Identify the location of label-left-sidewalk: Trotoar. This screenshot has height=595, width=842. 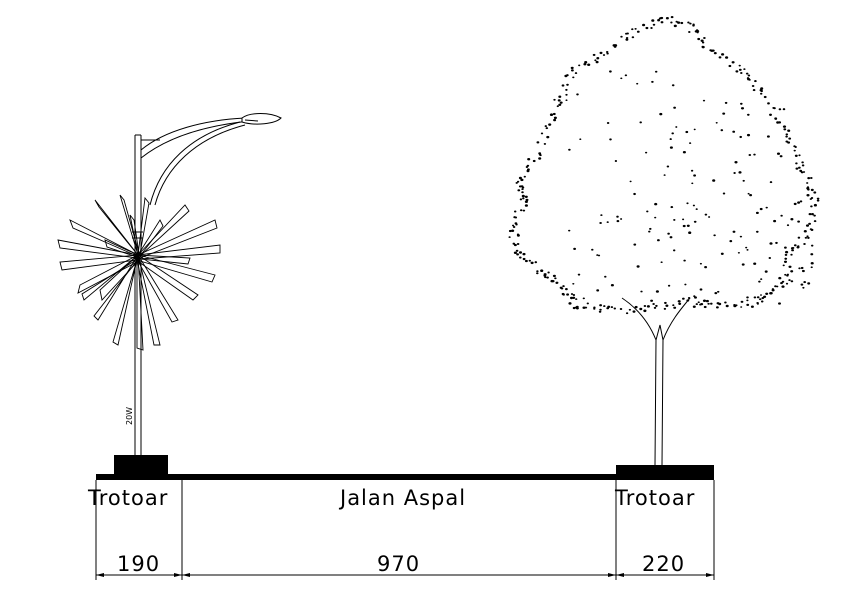
(127, 498).